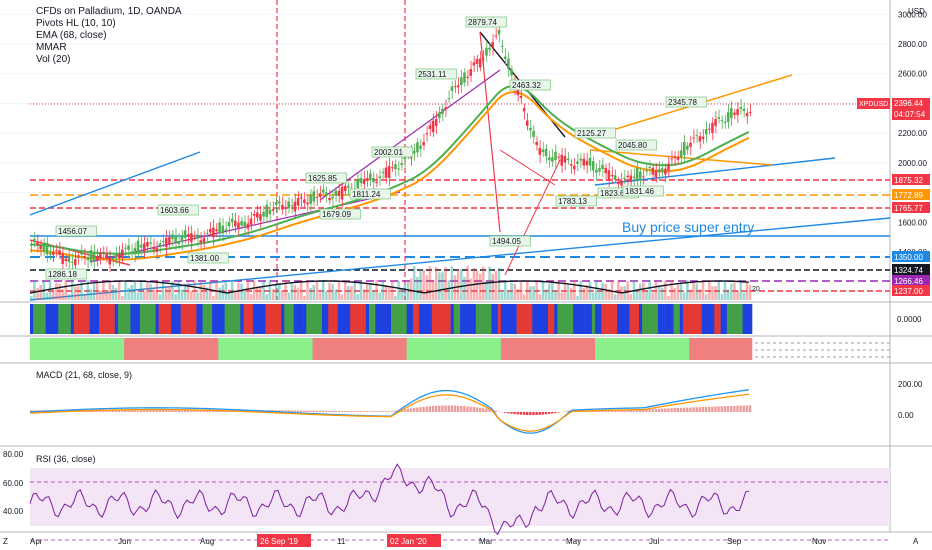 The width and height of the screenshot is (932, 550). I want to click on level-tag-bg, so click(911, 290).